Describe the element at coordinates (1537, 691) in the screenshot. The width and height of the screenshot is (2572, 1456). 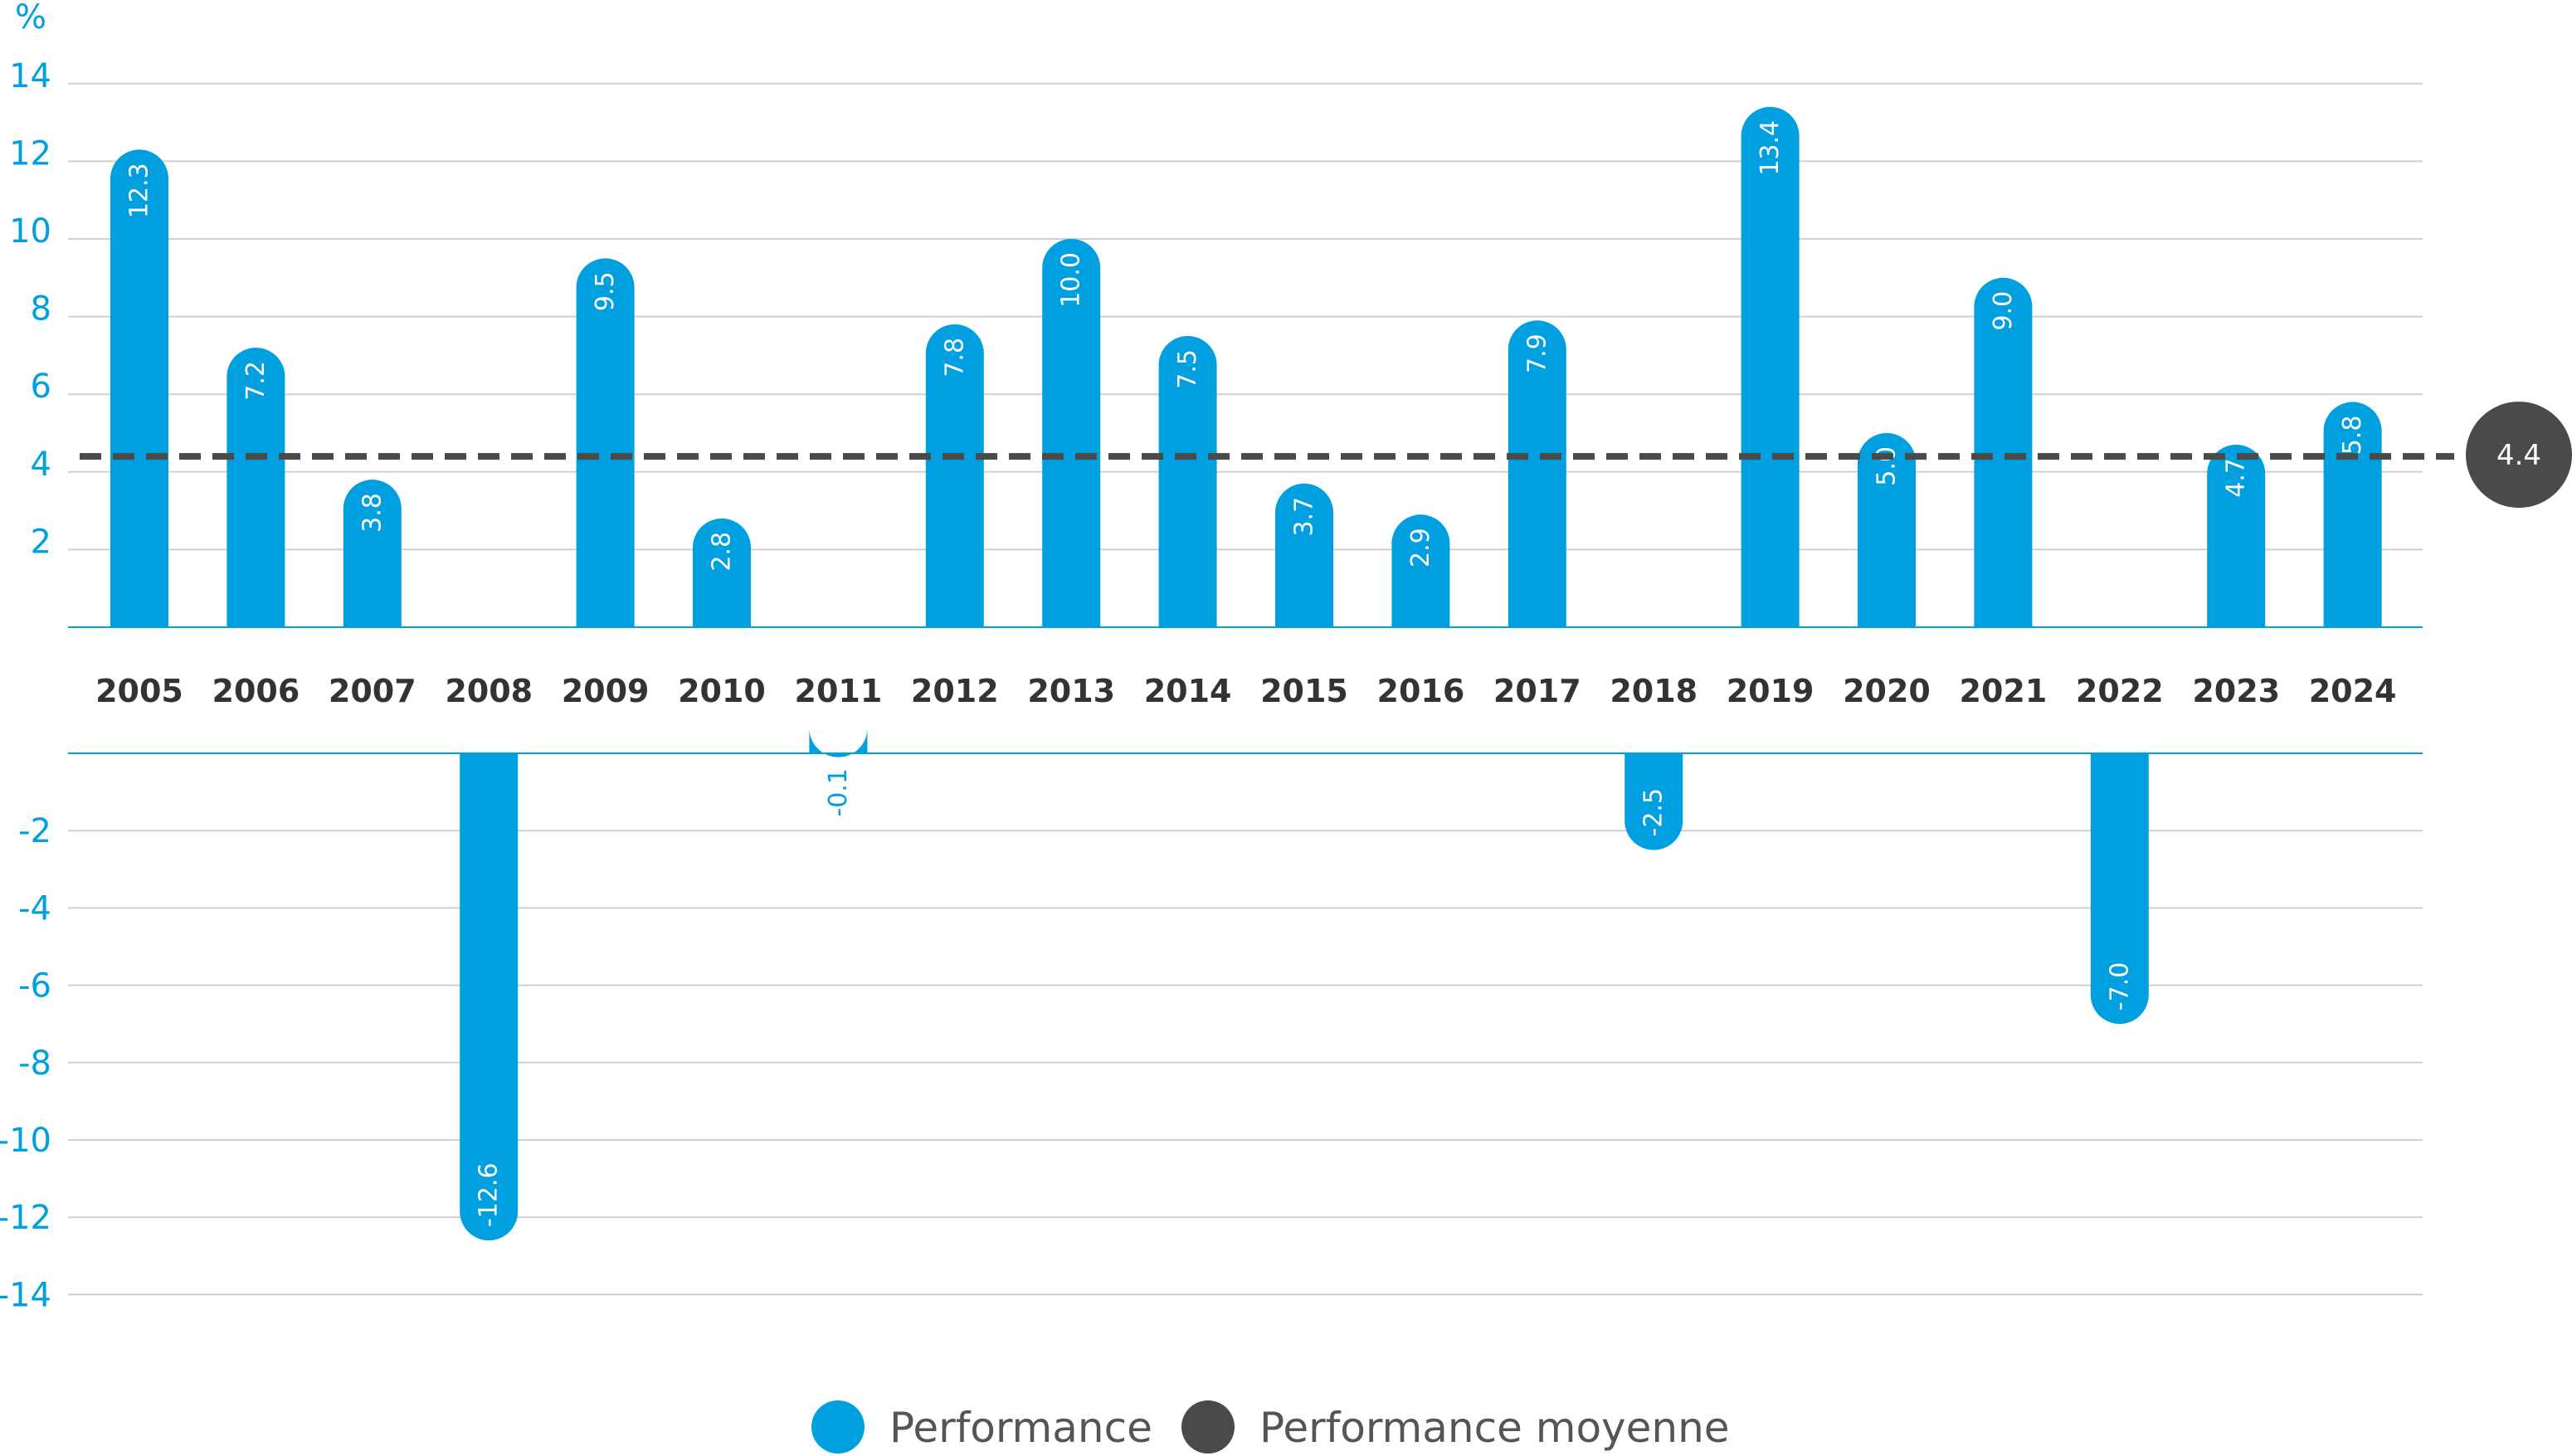
I see `x-tick-label: 2017` at that location.